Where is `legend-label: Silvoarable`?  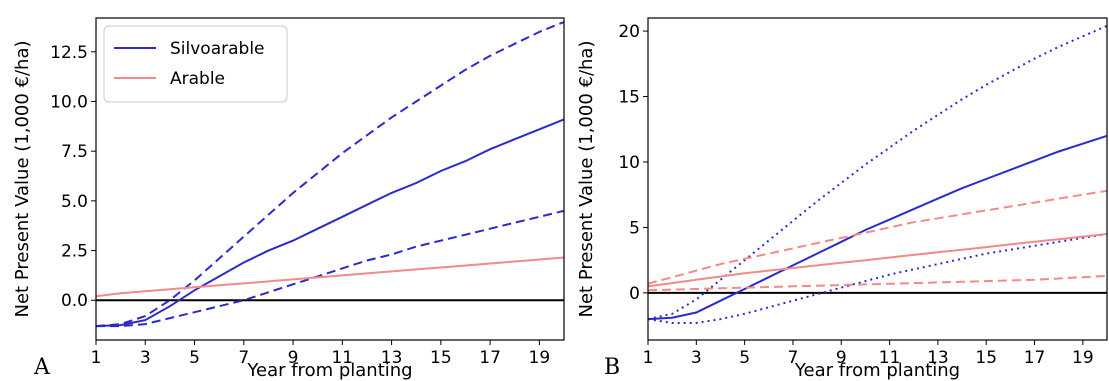 legend-label: Silvoarable is located at coordinates (217, 49).